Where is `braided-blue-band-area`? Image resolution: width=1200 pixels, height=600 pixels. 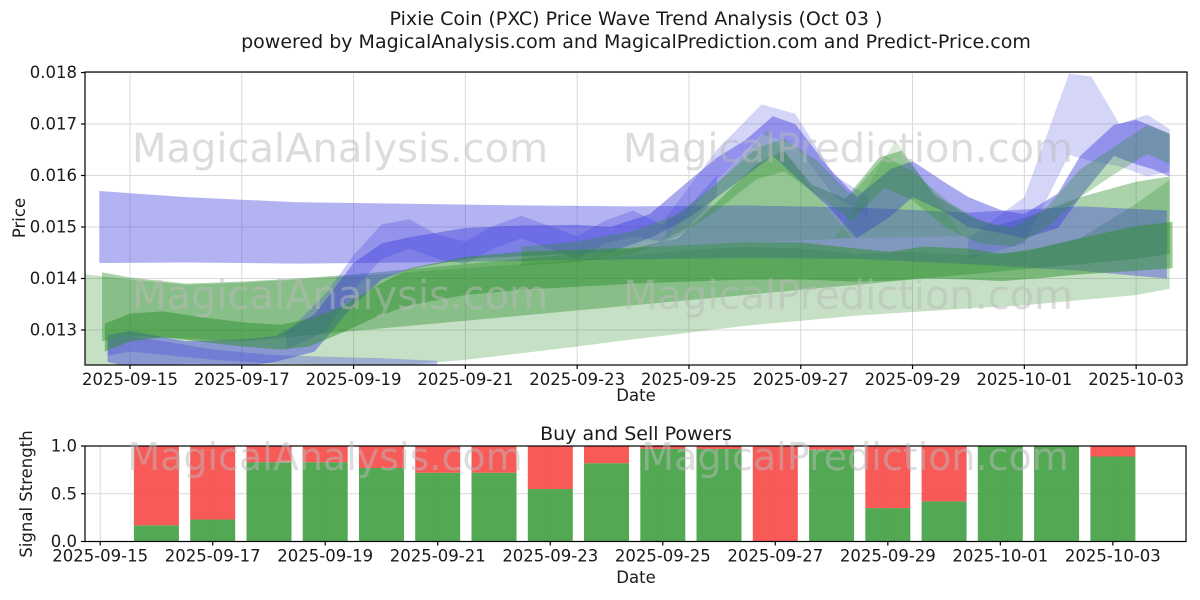 braided-blue-band-area is located at coordinates (501, 262).